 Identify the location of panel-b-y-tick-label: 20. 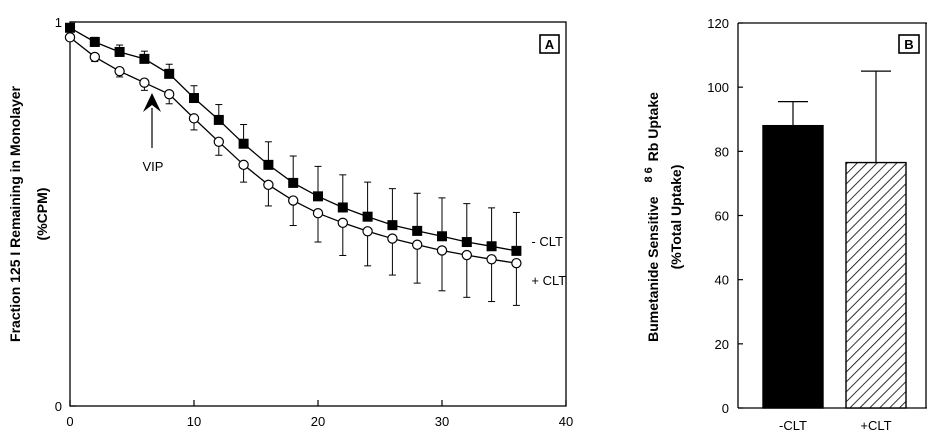
(722, 344).